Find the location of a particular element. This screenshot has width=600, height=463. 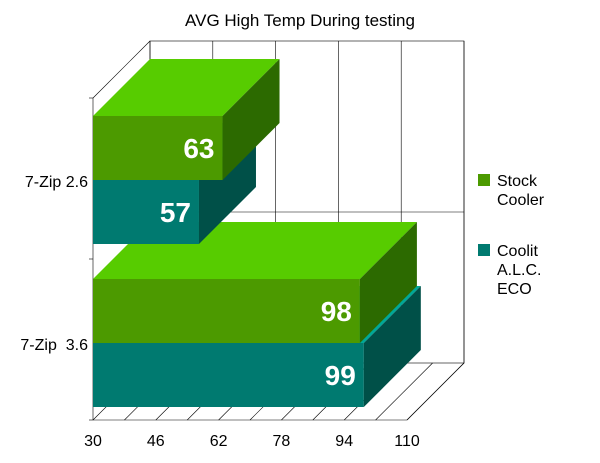

legend: Stock Cooler Coolit A.L.C. ECO is located at coordinates (511, 235).